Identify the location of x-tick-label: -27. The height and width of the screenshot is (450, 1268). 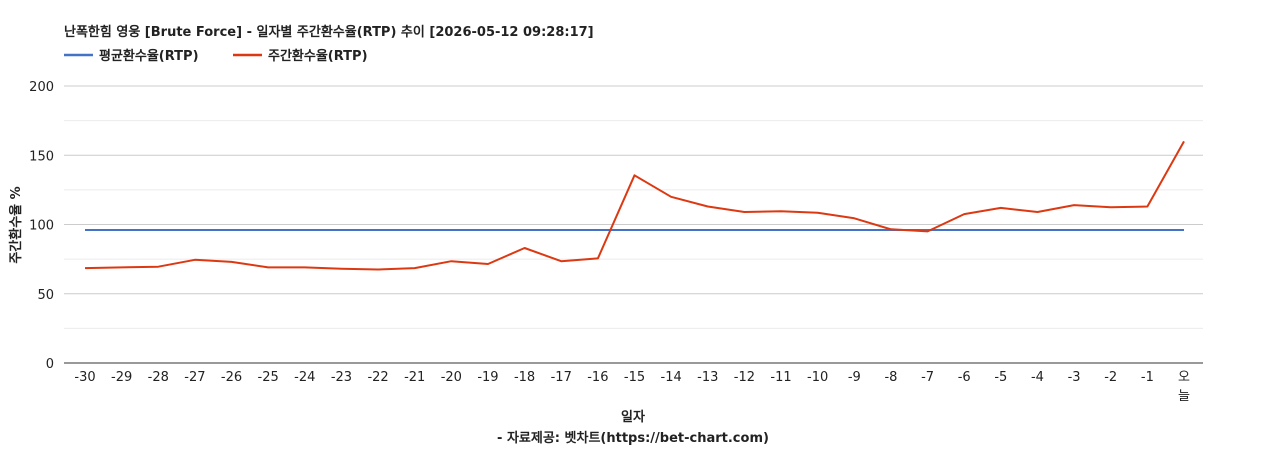
(194, 377).